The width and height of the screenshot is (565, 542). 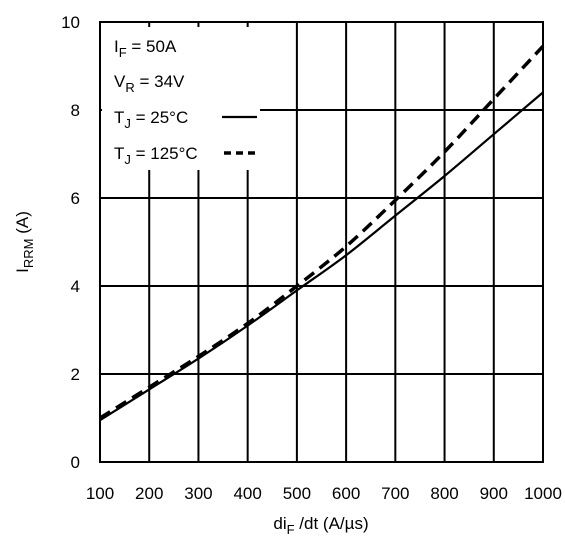 I want to click on y-tick-label: 8, so click(x=75, y=110).